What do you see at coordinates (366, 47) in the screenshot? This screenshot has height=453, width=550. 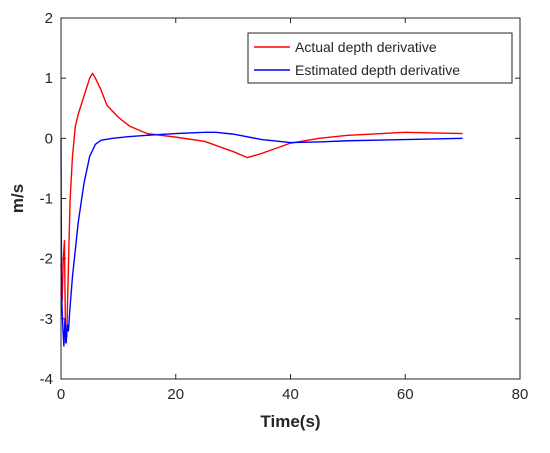 I see `legend-label-actual: Actual depth derivative` at bounding box center [366, 47].